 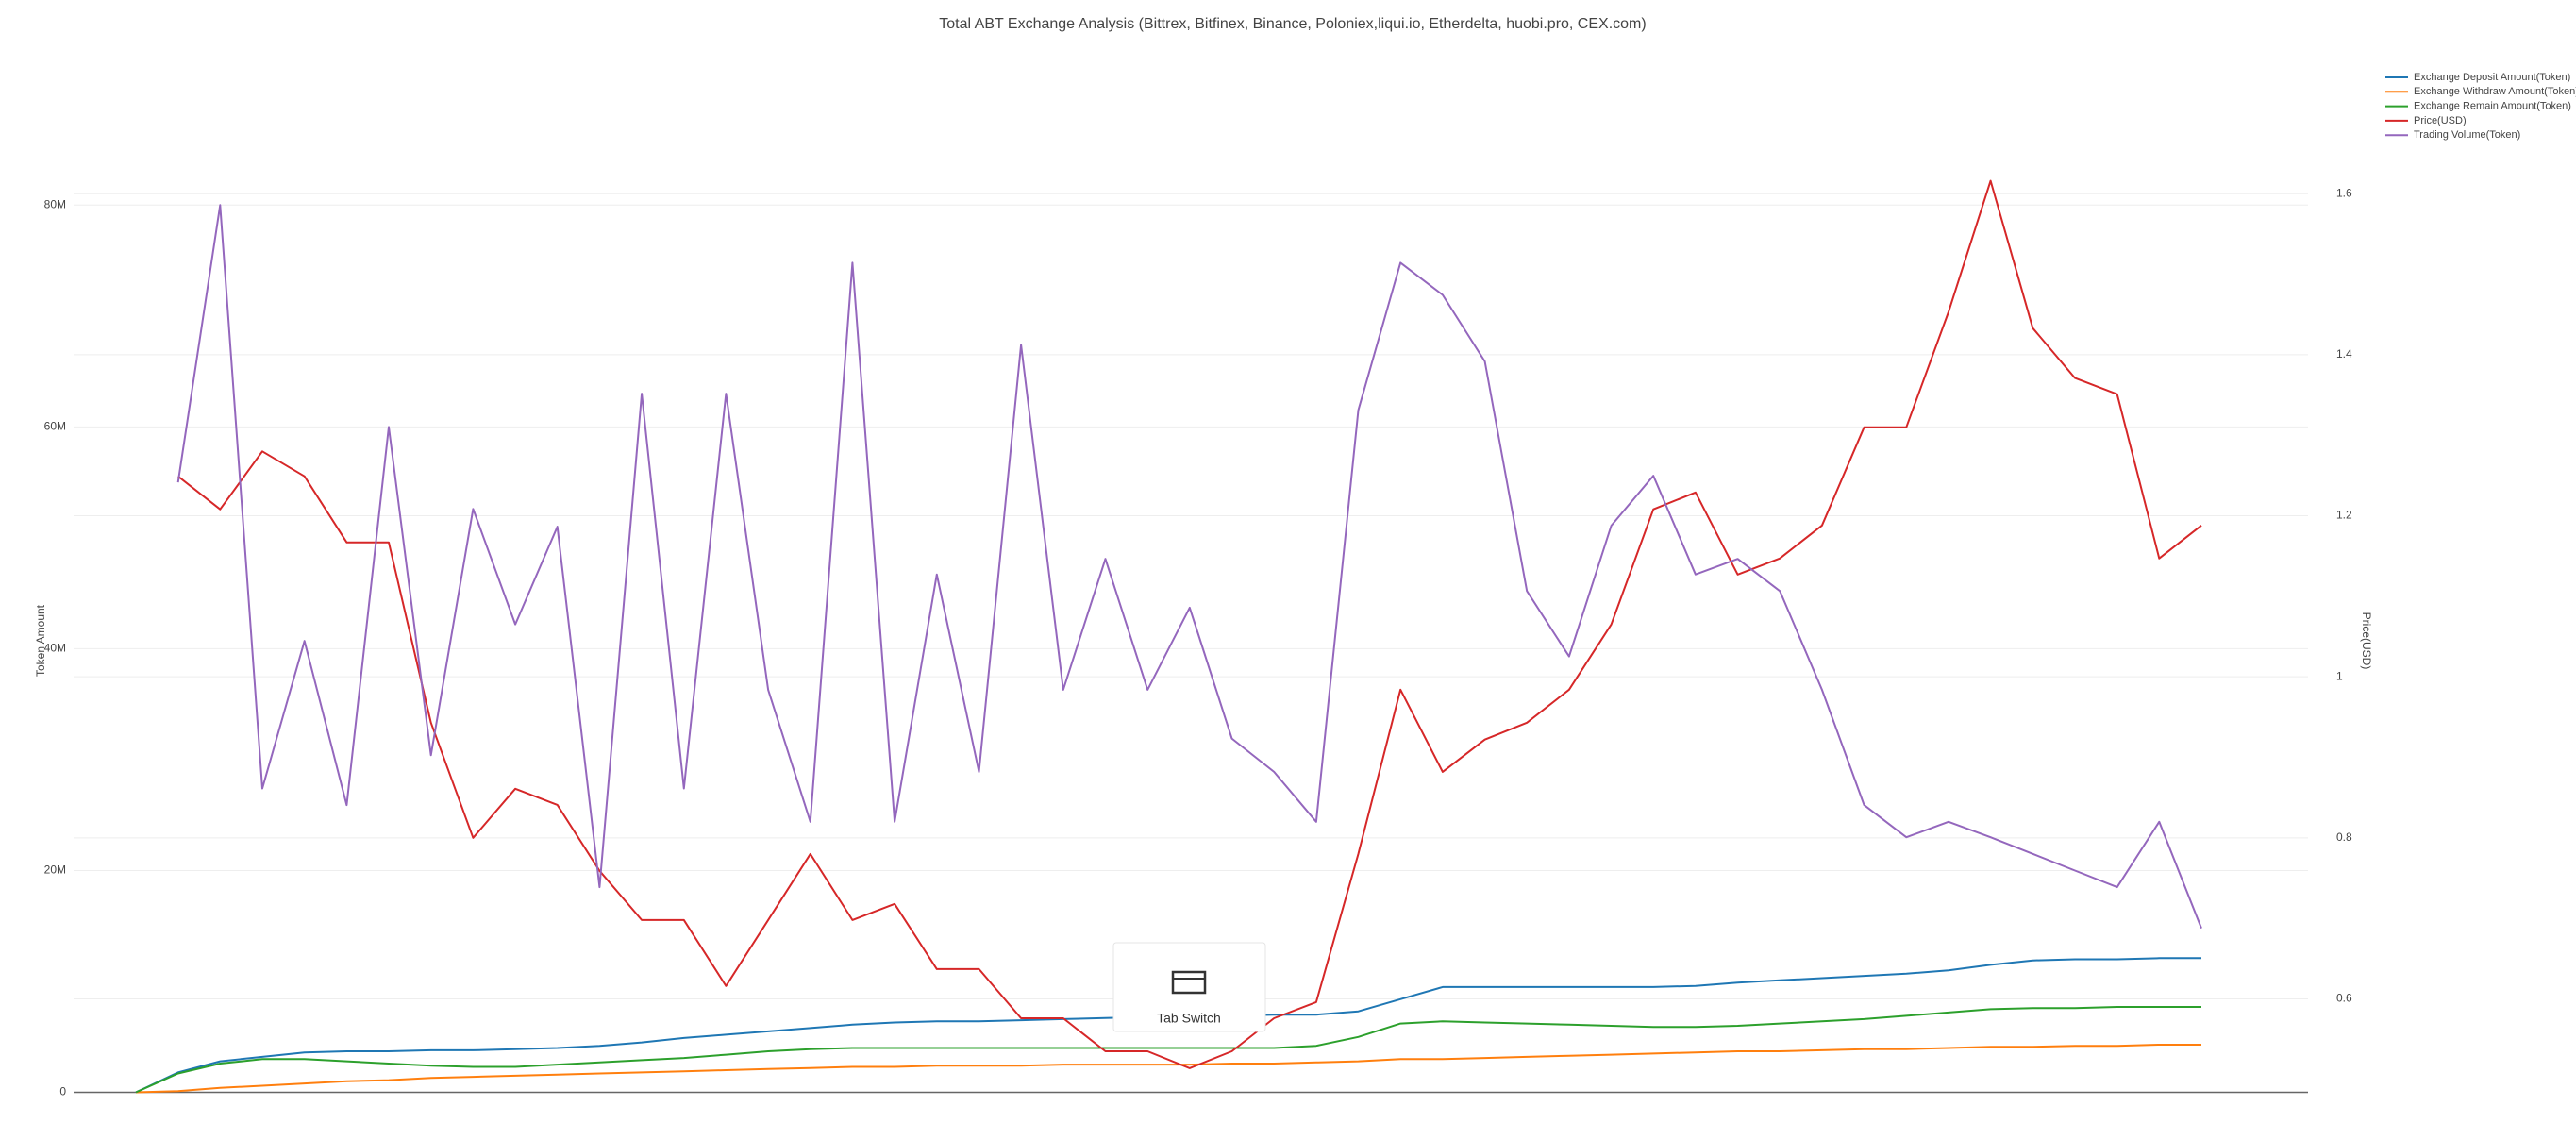 What do you see at coordinates (1189, 1018) in the screenshot?
I see `overlay-label: Tab Switch` at bounding box center [1189, 1018].